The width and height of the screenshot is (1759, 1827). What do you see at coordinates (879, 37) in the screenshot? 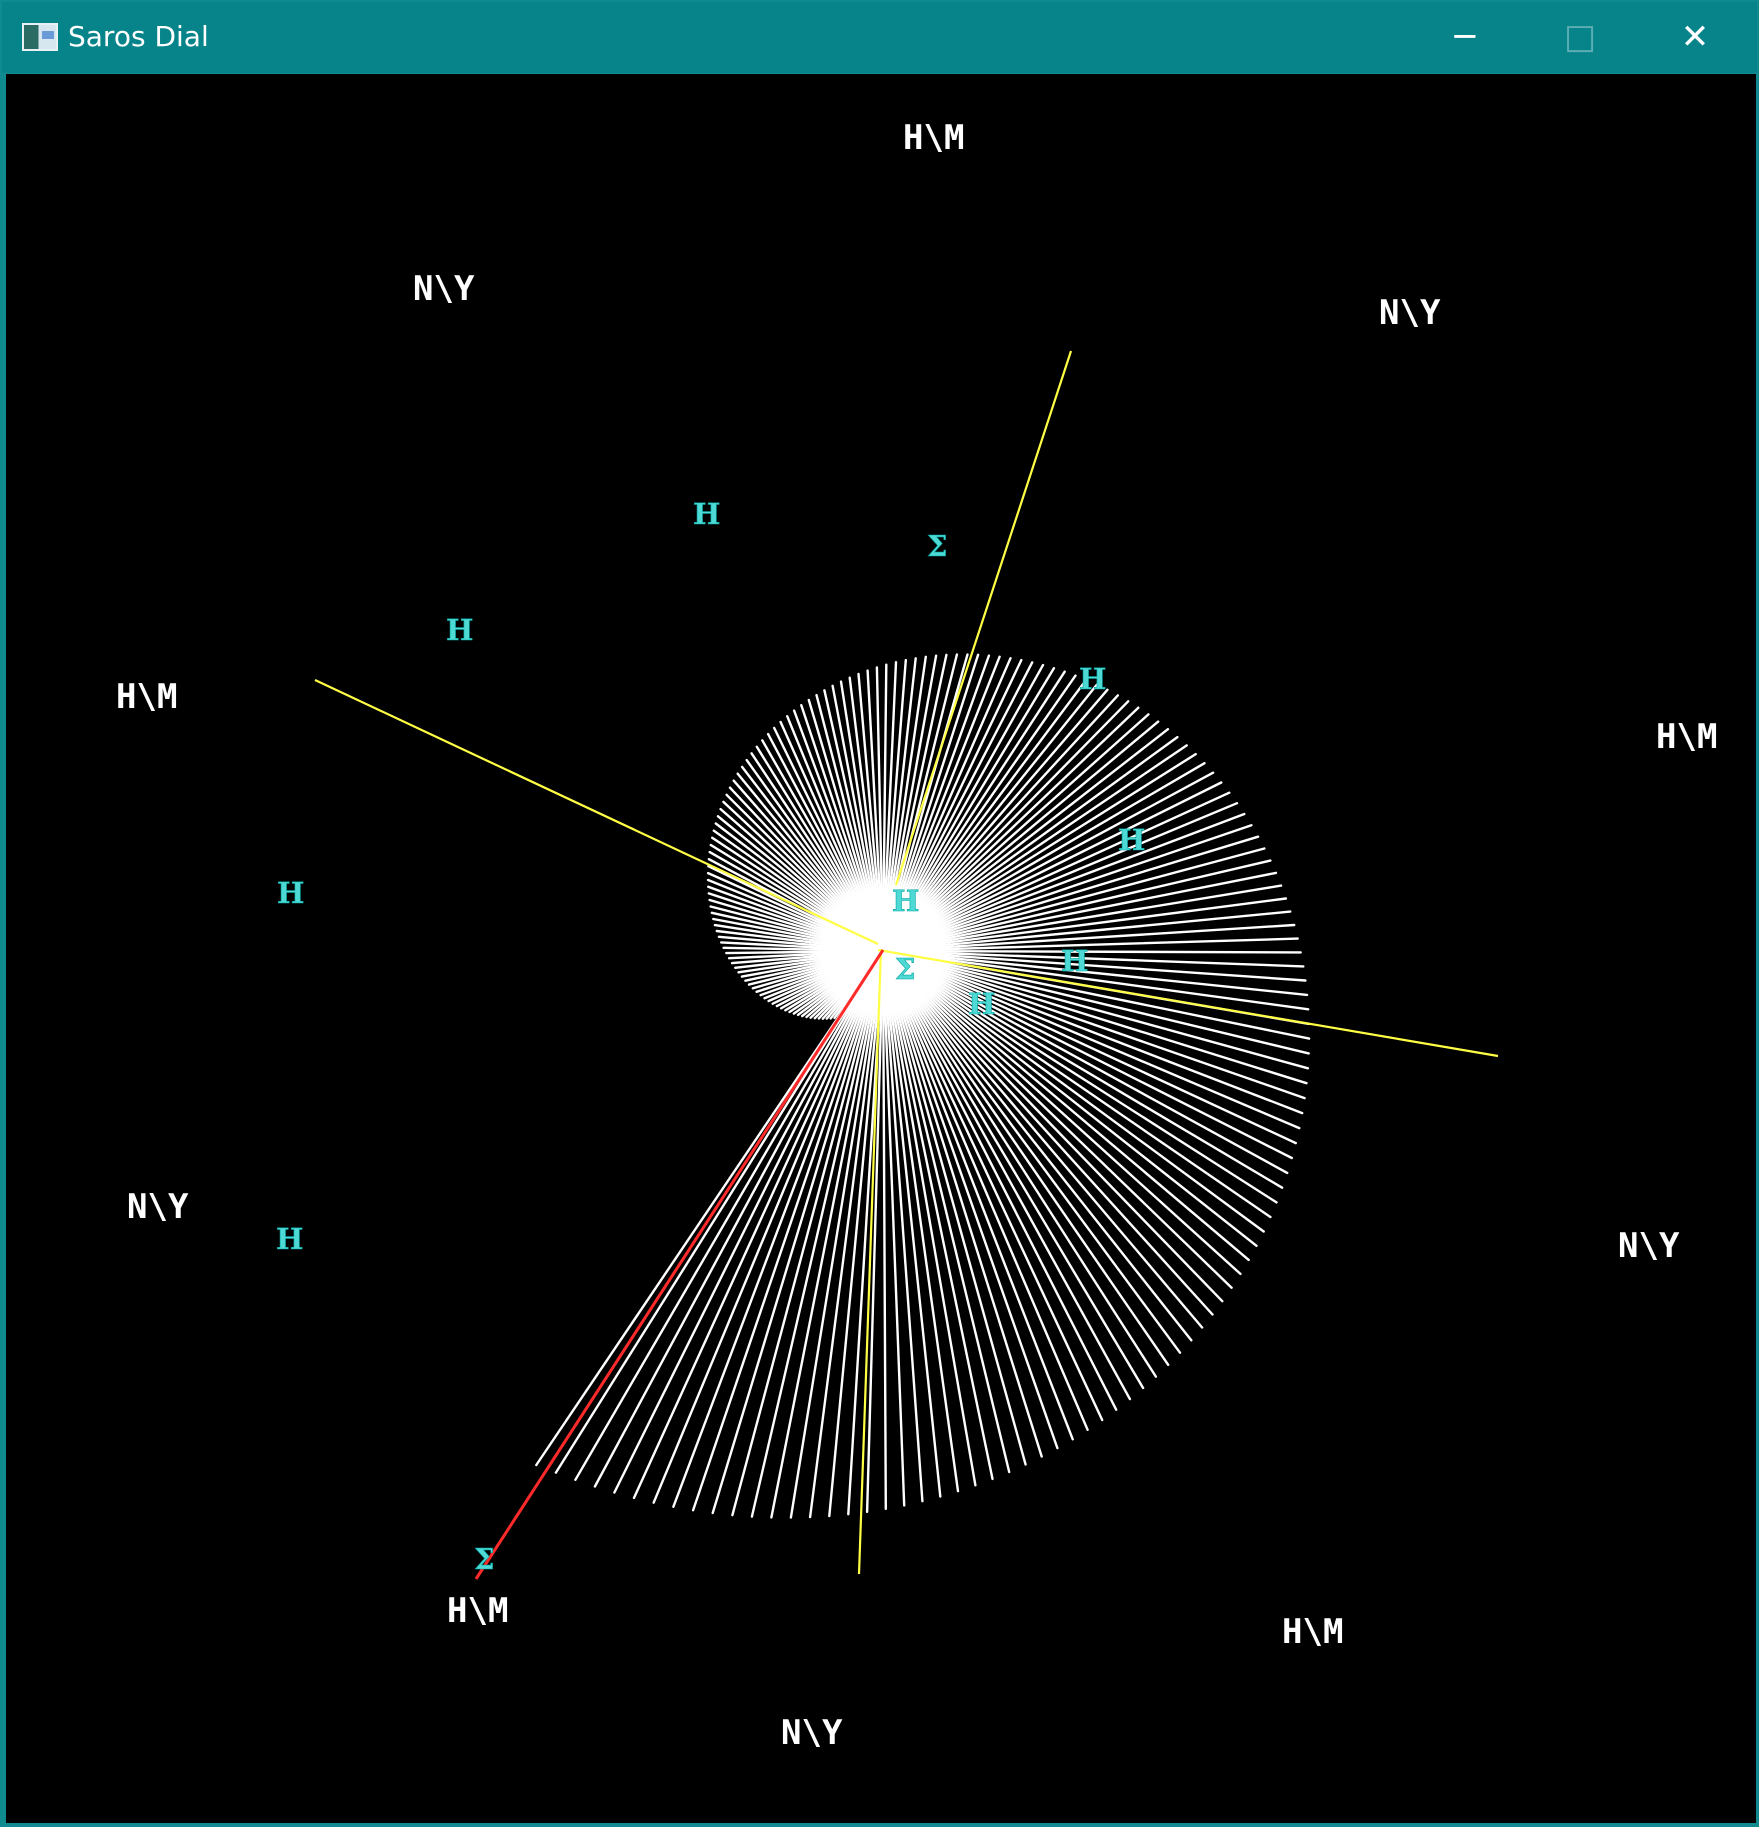
I see `title-bar: Saros Dial ─ □ ✕` at bounding box center [879, 37].